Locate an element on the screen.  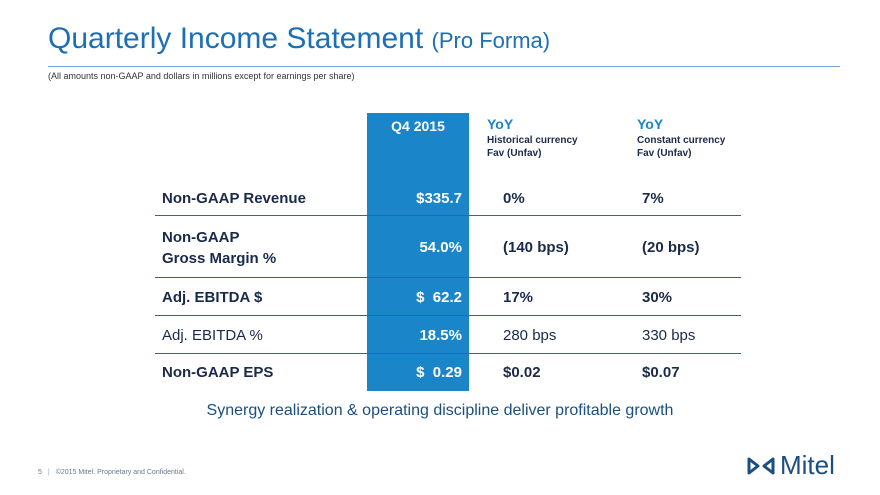
header-yoy-constant-sub1: Constant currency is located at coordinates (681, 140).